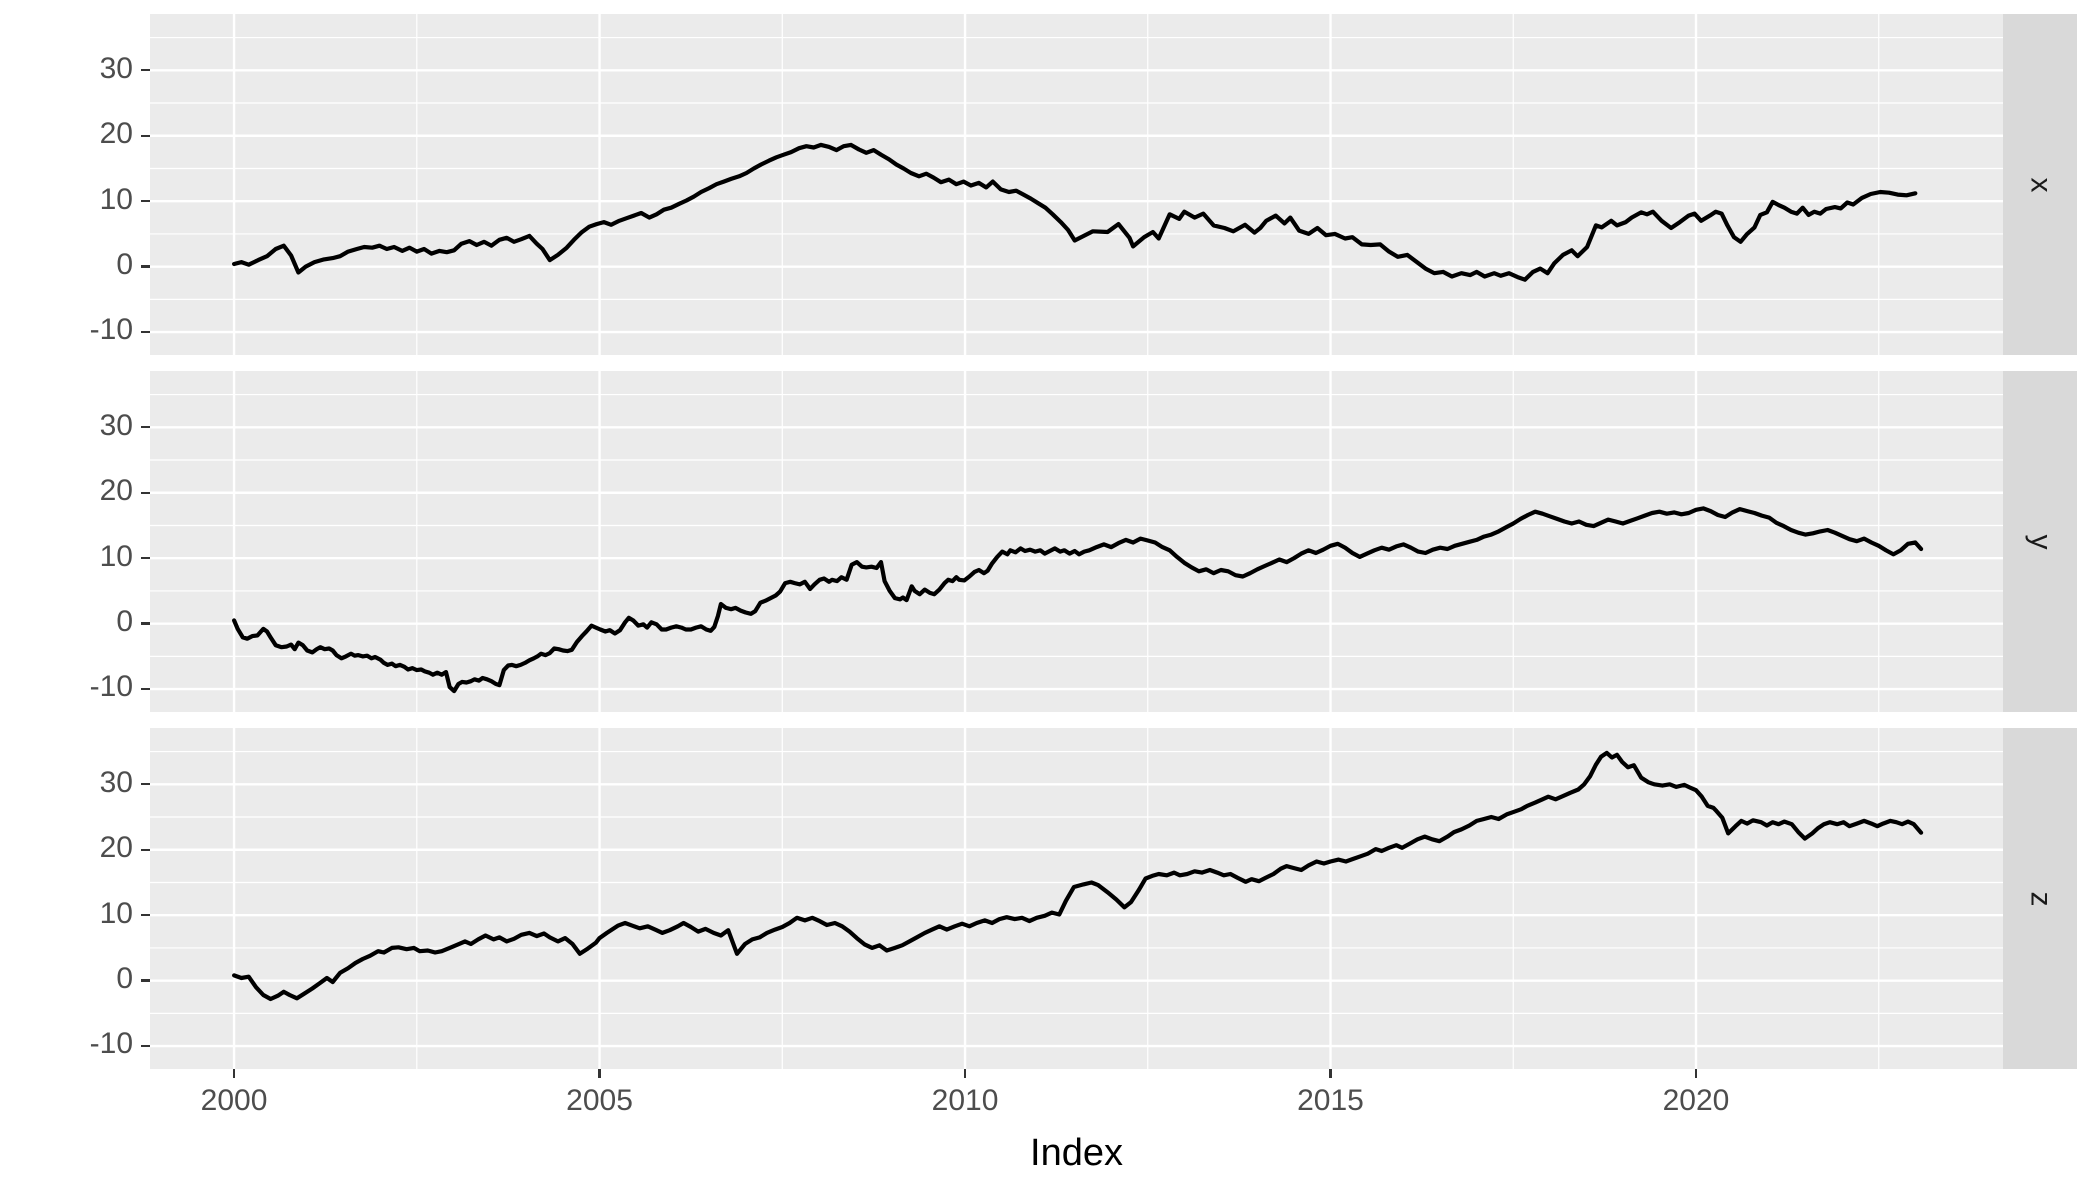 This screenshot has width=2100, height=1200. I want to click on x-tick-label: 2005, so click(599, 1100).